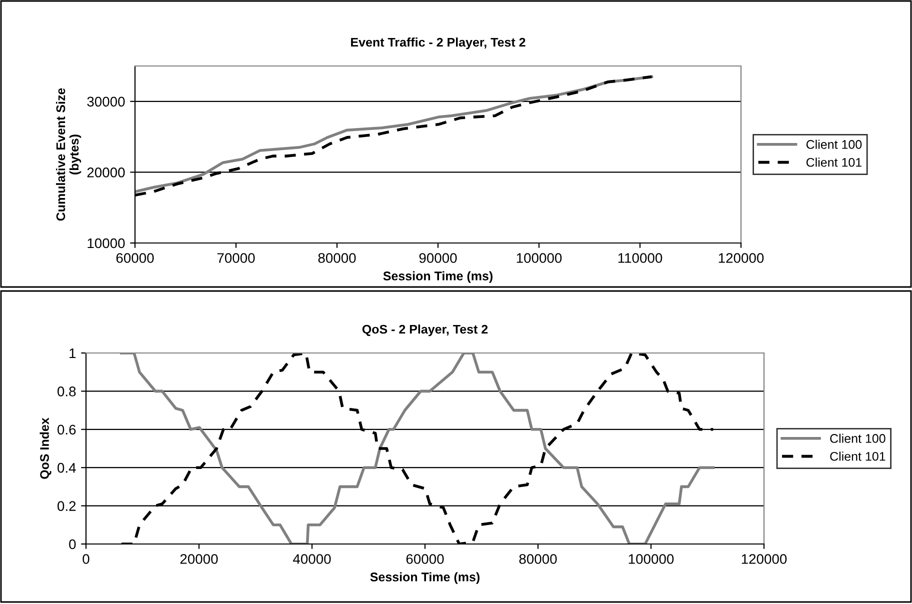 The image size is (912, 604). What do you see at coordinates (67, 506) in the screenshot?
I see `y-tick-label: 0.2` at bounding box center [67, 506].